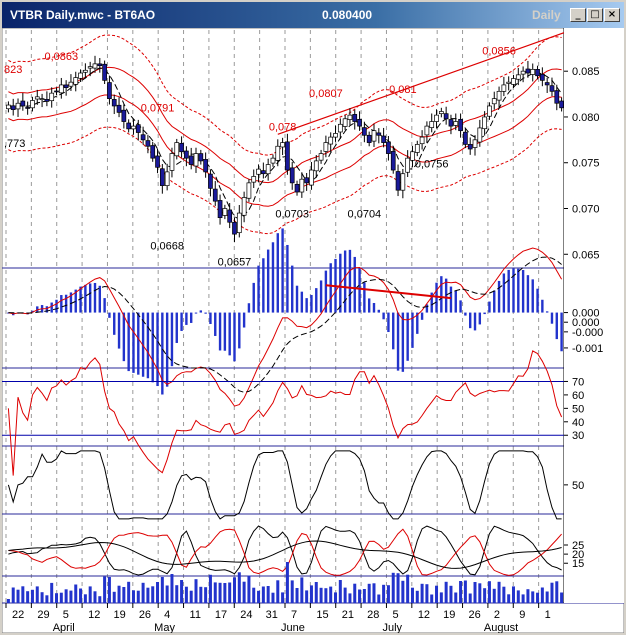 This screenshot has height=635, width=626. What do you see at coordinates (586, 314) in the screenshot?
I see `axis-tick-label: 0.000` at bounding box center [586, 314].